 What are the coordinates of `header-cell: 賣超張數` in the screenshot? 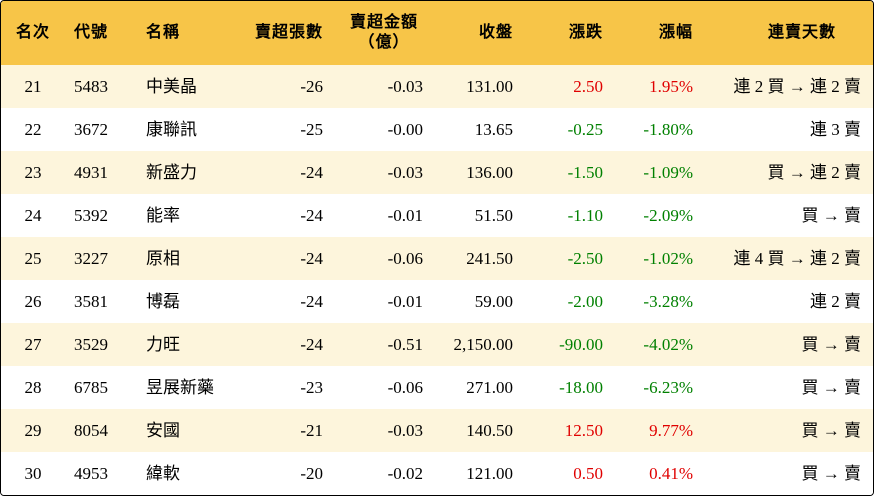 It's located at (289, 33).